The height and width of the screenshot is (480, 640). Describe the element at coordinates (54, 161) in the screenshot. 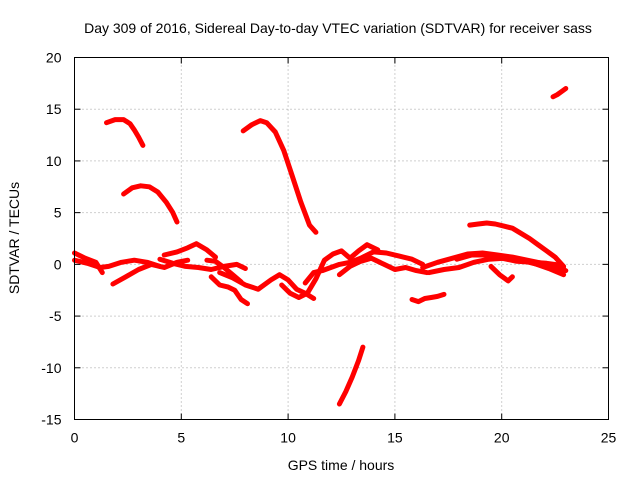

I see `y-tick-label: 10` at that location.